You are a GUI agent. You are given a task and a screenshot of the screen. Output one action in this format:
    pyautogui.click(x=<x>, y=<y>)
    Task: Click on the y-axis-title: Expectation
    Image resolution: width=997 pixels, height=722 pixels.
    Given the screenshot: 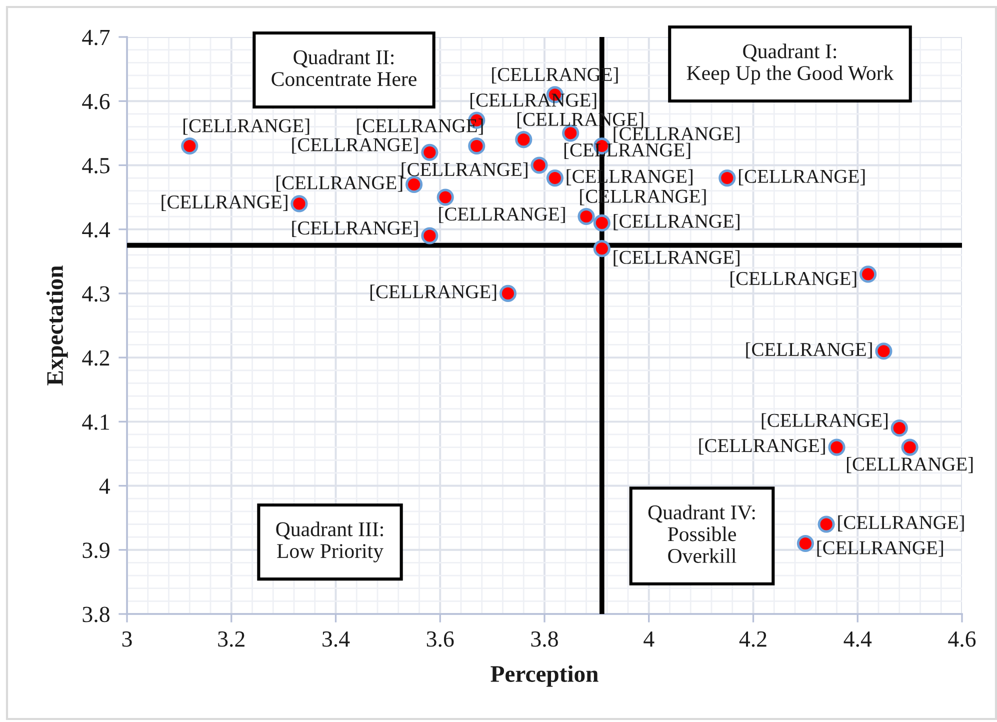 What is the action you would take?
    pyautogui.click(x=57, y=326)
    